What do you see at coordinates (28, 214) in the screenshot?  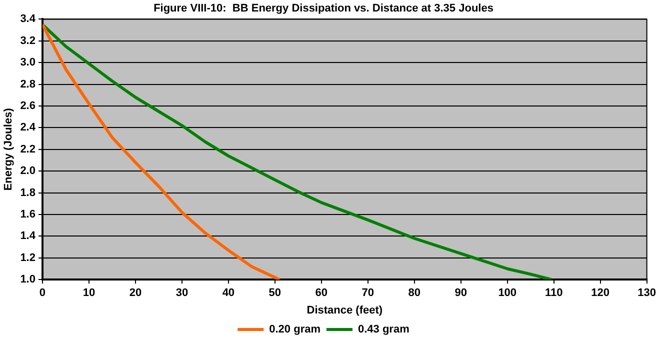 I see `y-tick-label: 1.6` at bounding box center [28, 214].